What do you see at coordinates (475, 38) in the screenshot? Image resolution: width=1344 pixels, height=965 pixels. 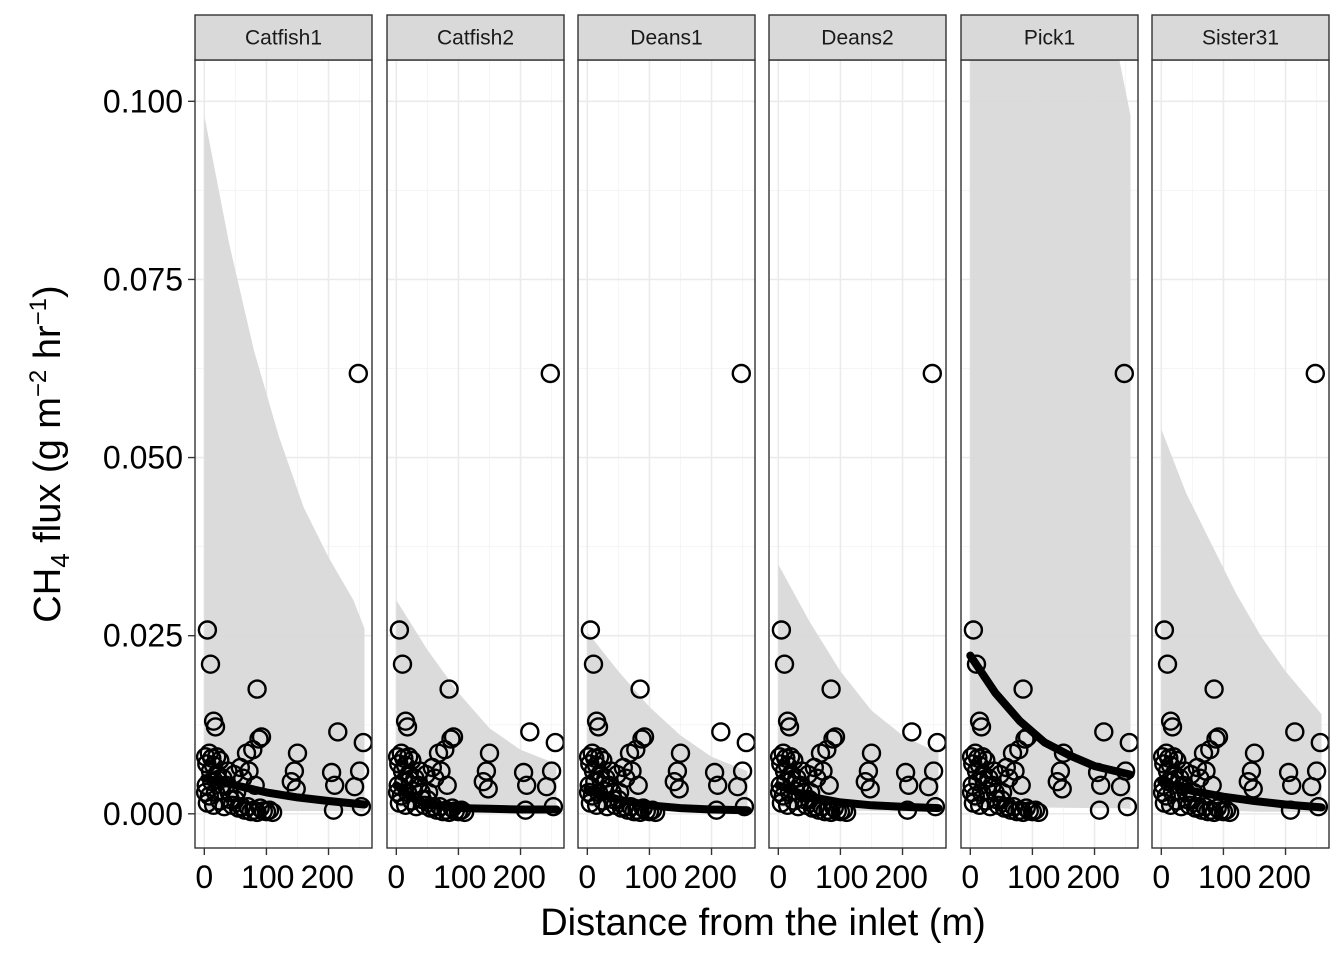 I see `facet-strip-label: Catfish2` at bounding box center [475, 38].